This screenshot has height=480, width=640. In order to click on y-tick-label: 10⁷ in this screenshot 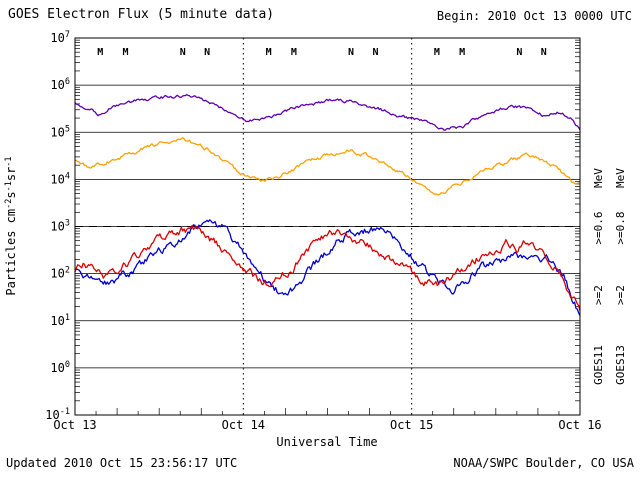, I will do `click(60, 37)`.